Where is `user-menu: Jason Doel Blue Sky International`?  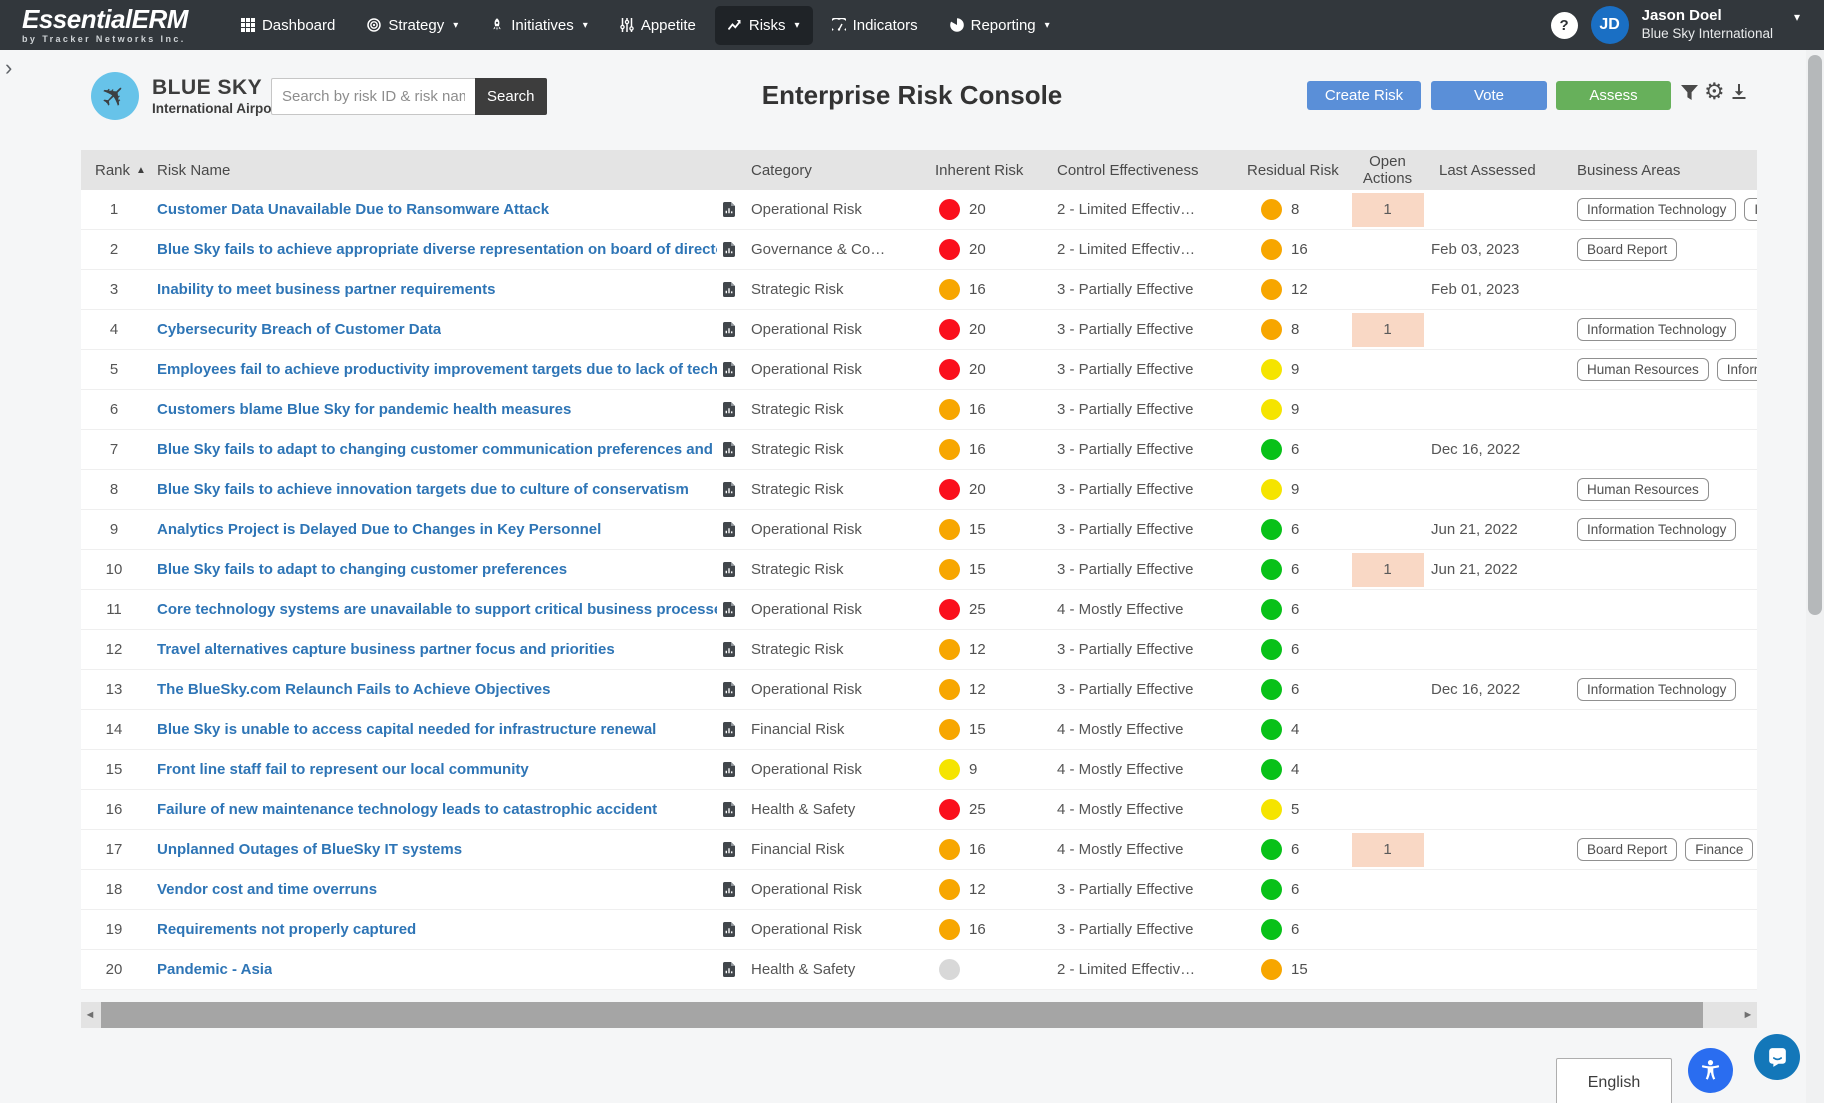 user-menu: Jason Doel Blue Sky International is located at coordinates (1707, 25).